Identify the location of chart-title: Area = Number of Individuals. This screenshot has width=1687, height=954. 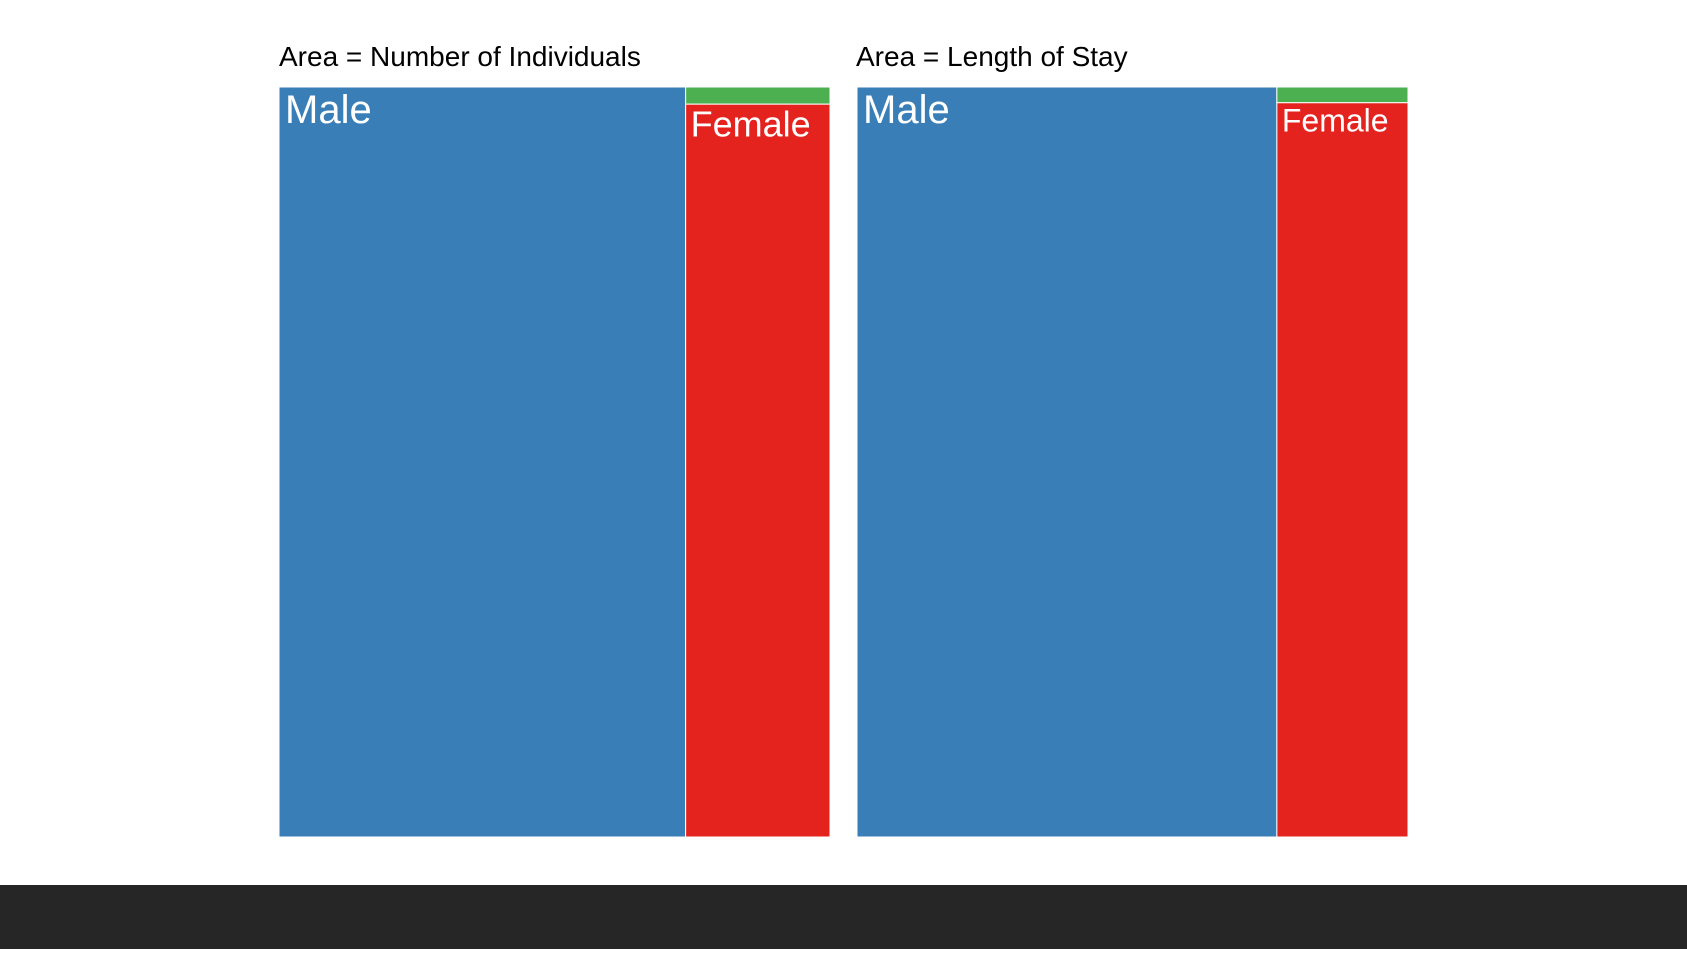
(460, 56).